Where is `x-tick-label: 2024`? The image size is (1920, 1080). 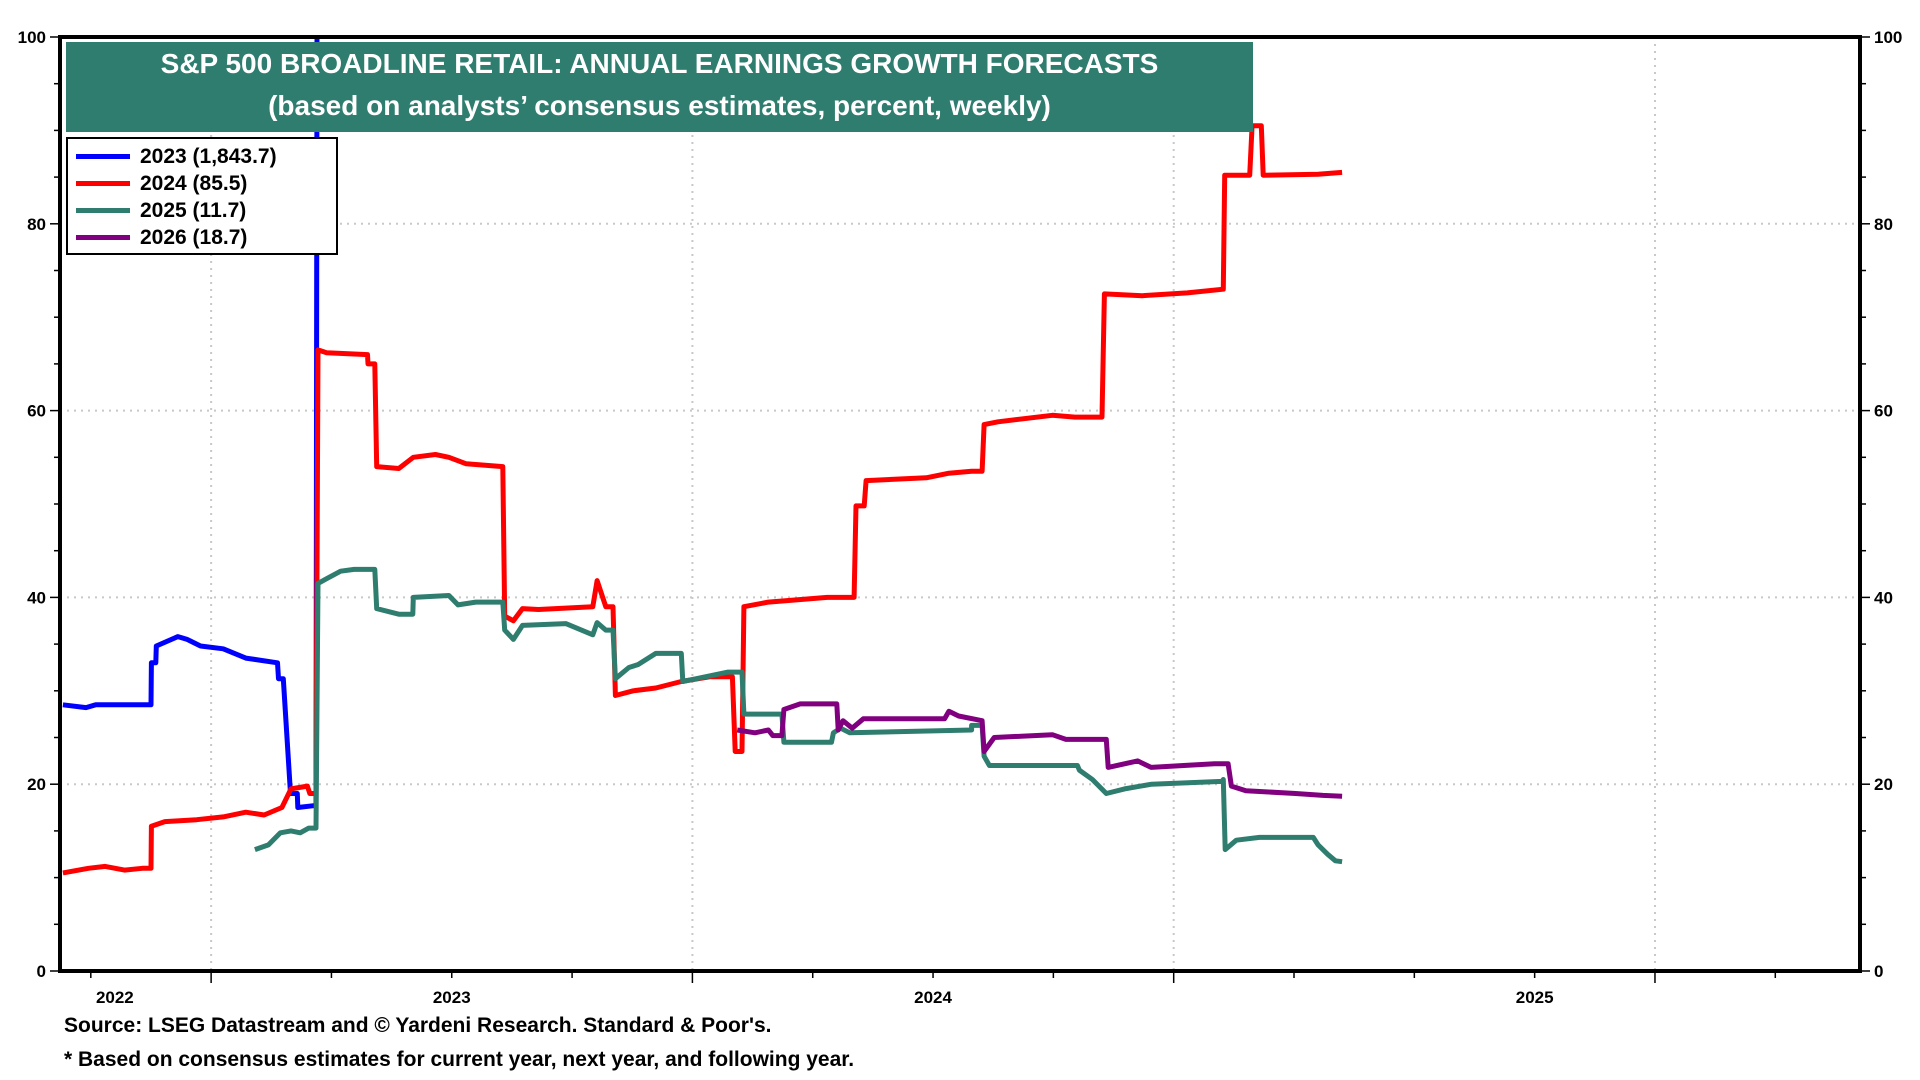
x-tick-label: 2024 is located at coordinates (933, 997).